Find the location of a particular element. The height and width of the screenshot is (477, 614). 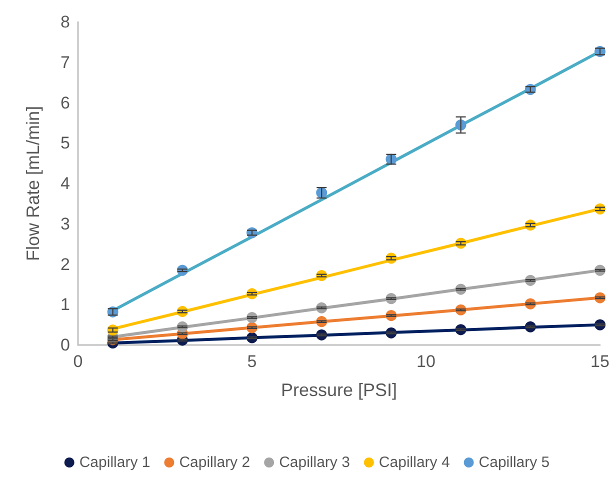

y-tick-label: 0 is located at coordinates (65, 345).